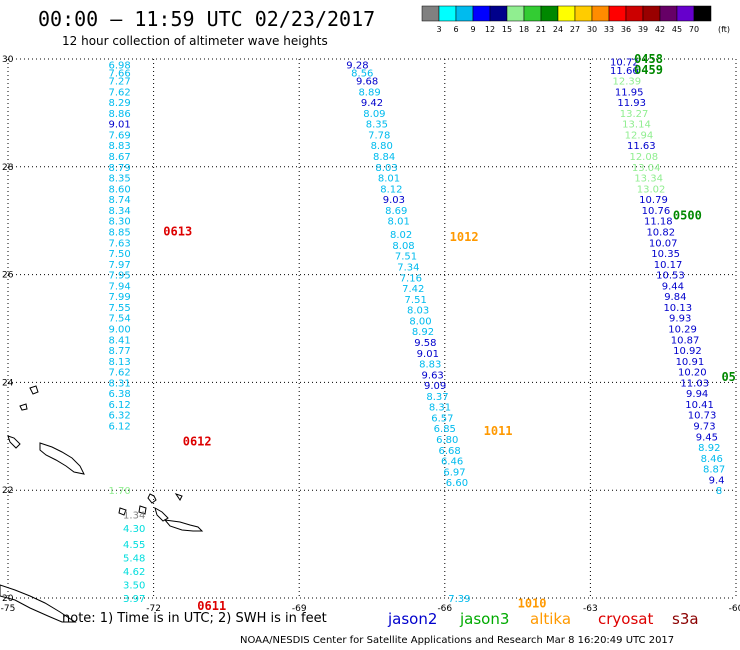 The image size is (740, 650). I want to click on swh-value: 1.34, so click(134, 515).